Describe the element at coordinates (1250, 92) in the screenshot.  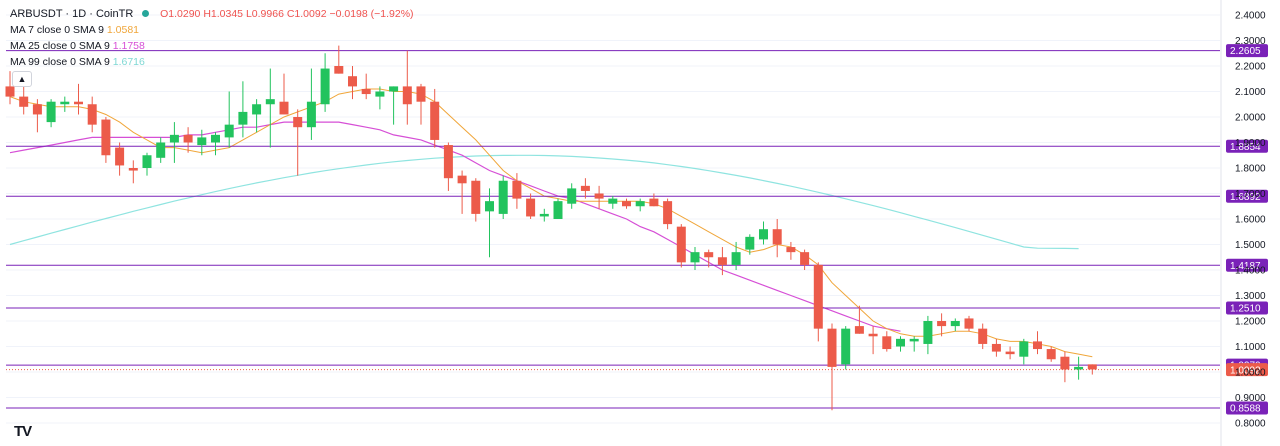
I see `y-tick-label: 2.1000` at that location.